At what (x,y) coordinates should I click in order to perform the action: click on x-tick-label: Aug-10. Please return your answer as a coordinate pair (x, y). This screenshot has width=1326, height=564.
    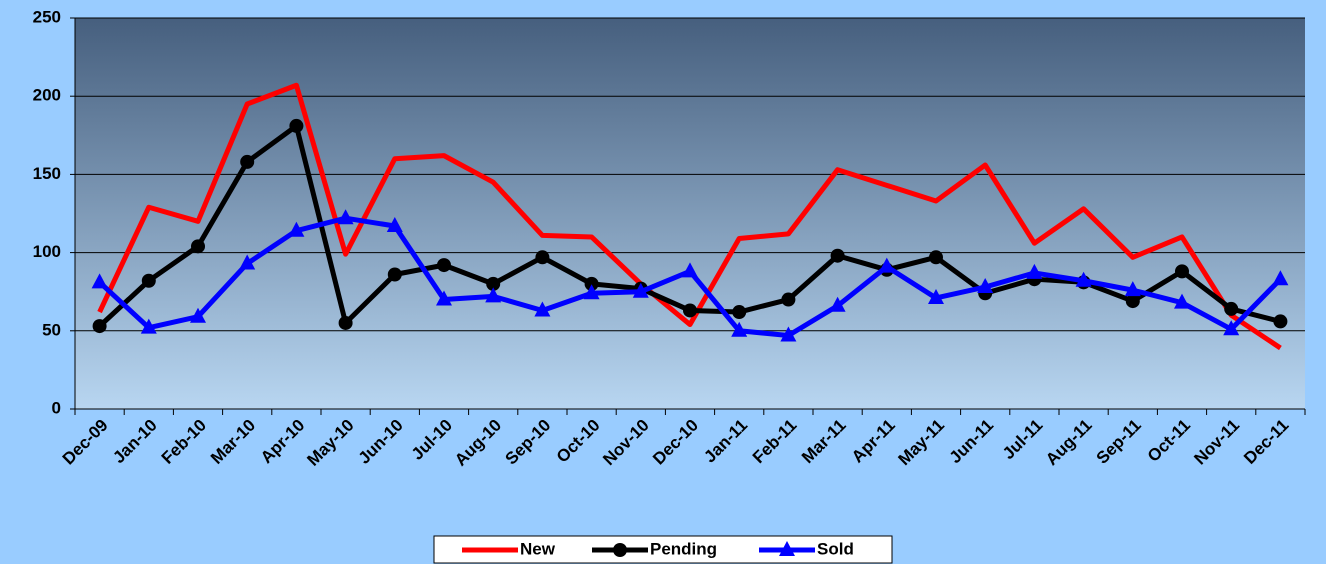
    Looking at the image, I should click on (478, 443).